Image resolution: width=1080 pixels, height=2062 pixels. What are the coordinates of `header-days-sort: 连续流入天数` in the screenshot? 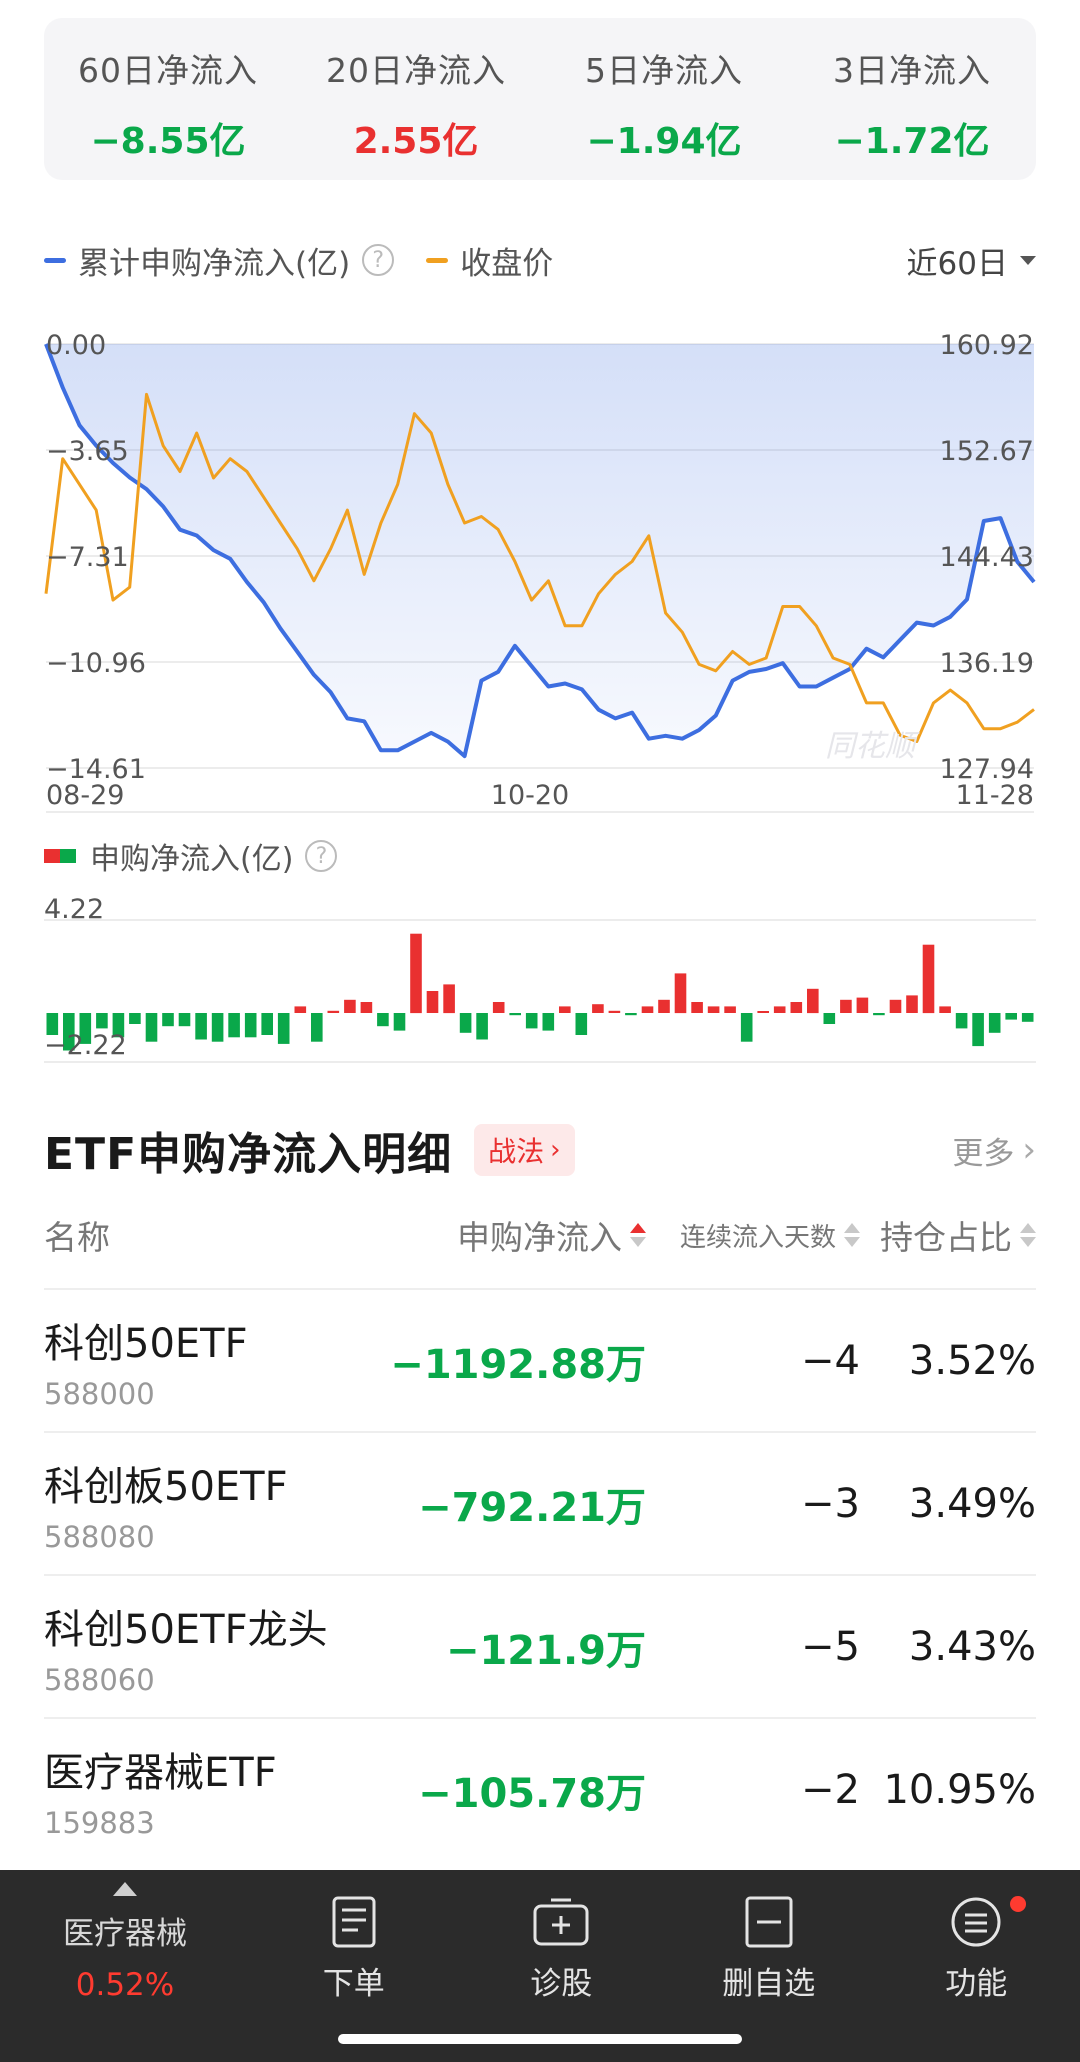 It's located at (753, 1235).